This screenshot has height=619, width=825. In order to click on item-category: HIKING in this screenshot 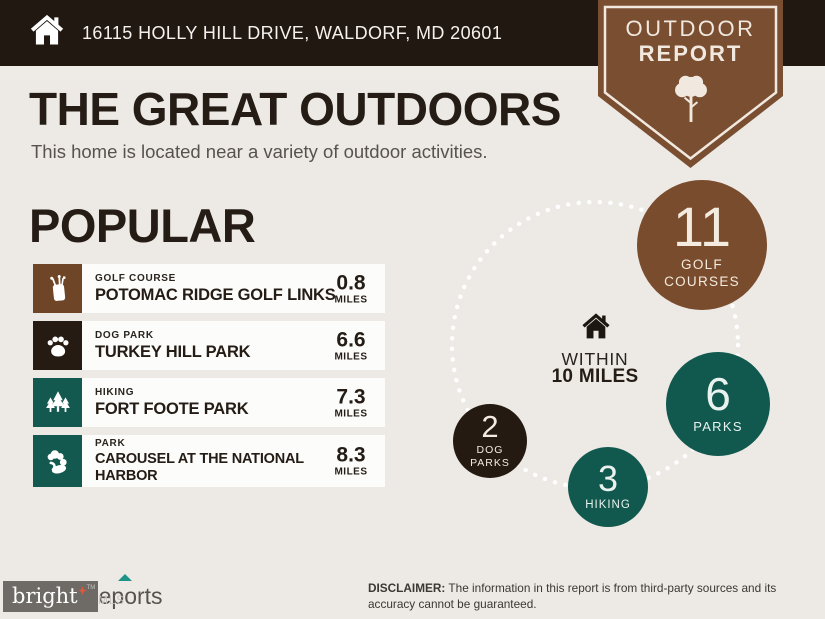, I will do `click(115, 392)`.